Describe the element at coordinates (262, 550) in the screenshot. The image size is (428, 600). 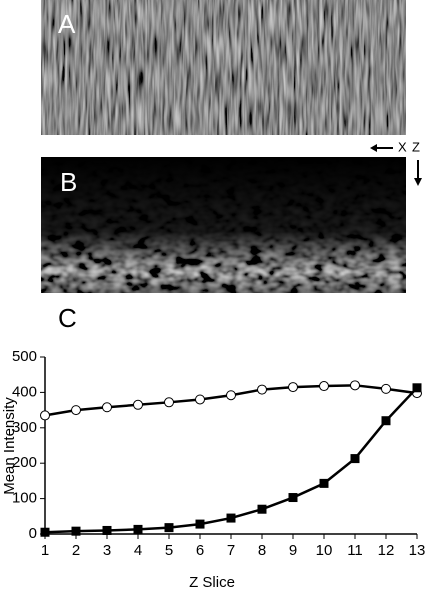
I see `x-tick-label: 8` at that location.